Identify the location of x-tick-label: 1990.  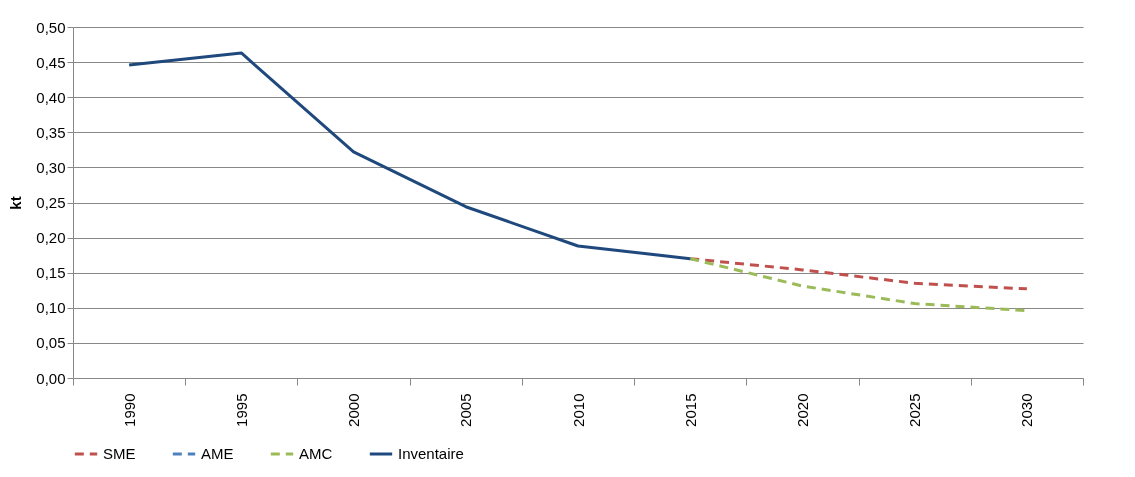
(129, 410).